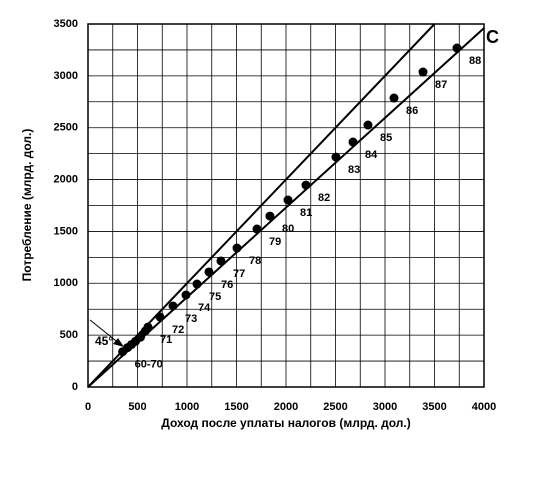 The image size is (543, 501). I want to click on arrow-line, so click(105, 332).